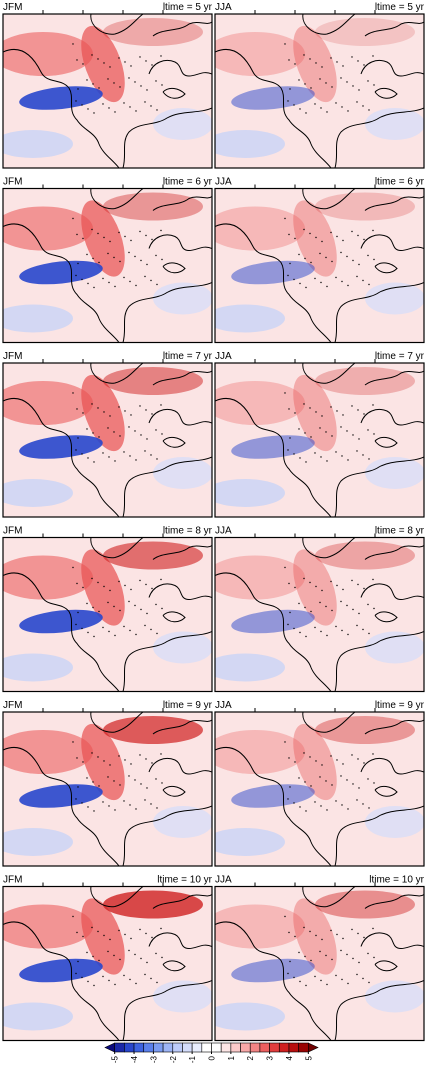  What do you see at coordinates (400, 705) in the screenshot?
I see `lead-label: ltime = 9 yr` at bounding box center [400, 705].